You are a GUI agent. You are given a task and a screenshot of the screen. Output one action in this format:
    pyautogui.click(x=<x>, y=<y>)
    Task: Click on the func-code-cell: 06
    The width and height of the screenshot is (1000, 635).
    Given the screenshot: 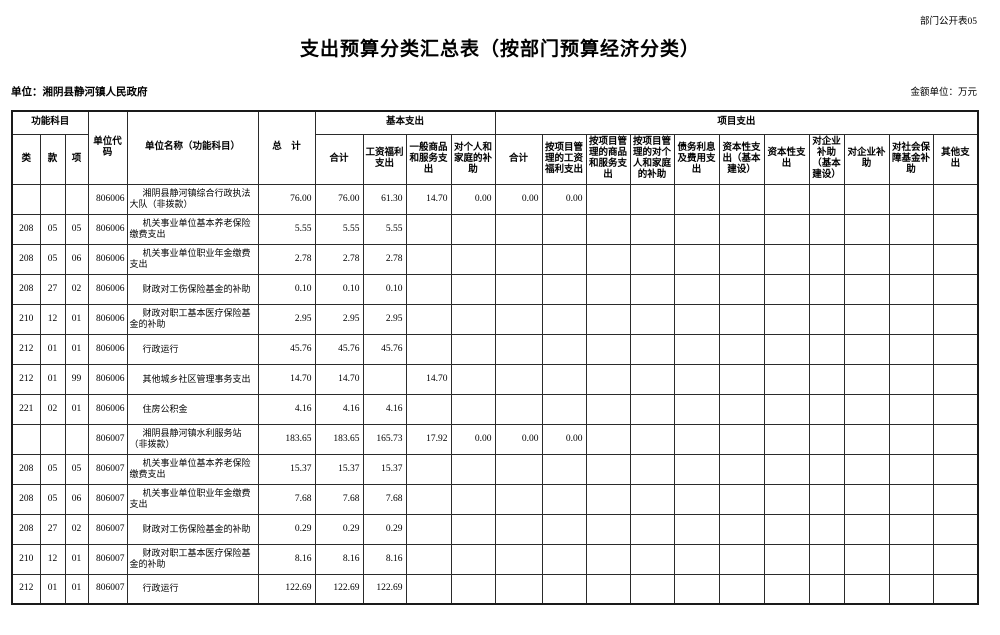 What is the action you would take?
    pyautogui.click(x=76, y=259)
    